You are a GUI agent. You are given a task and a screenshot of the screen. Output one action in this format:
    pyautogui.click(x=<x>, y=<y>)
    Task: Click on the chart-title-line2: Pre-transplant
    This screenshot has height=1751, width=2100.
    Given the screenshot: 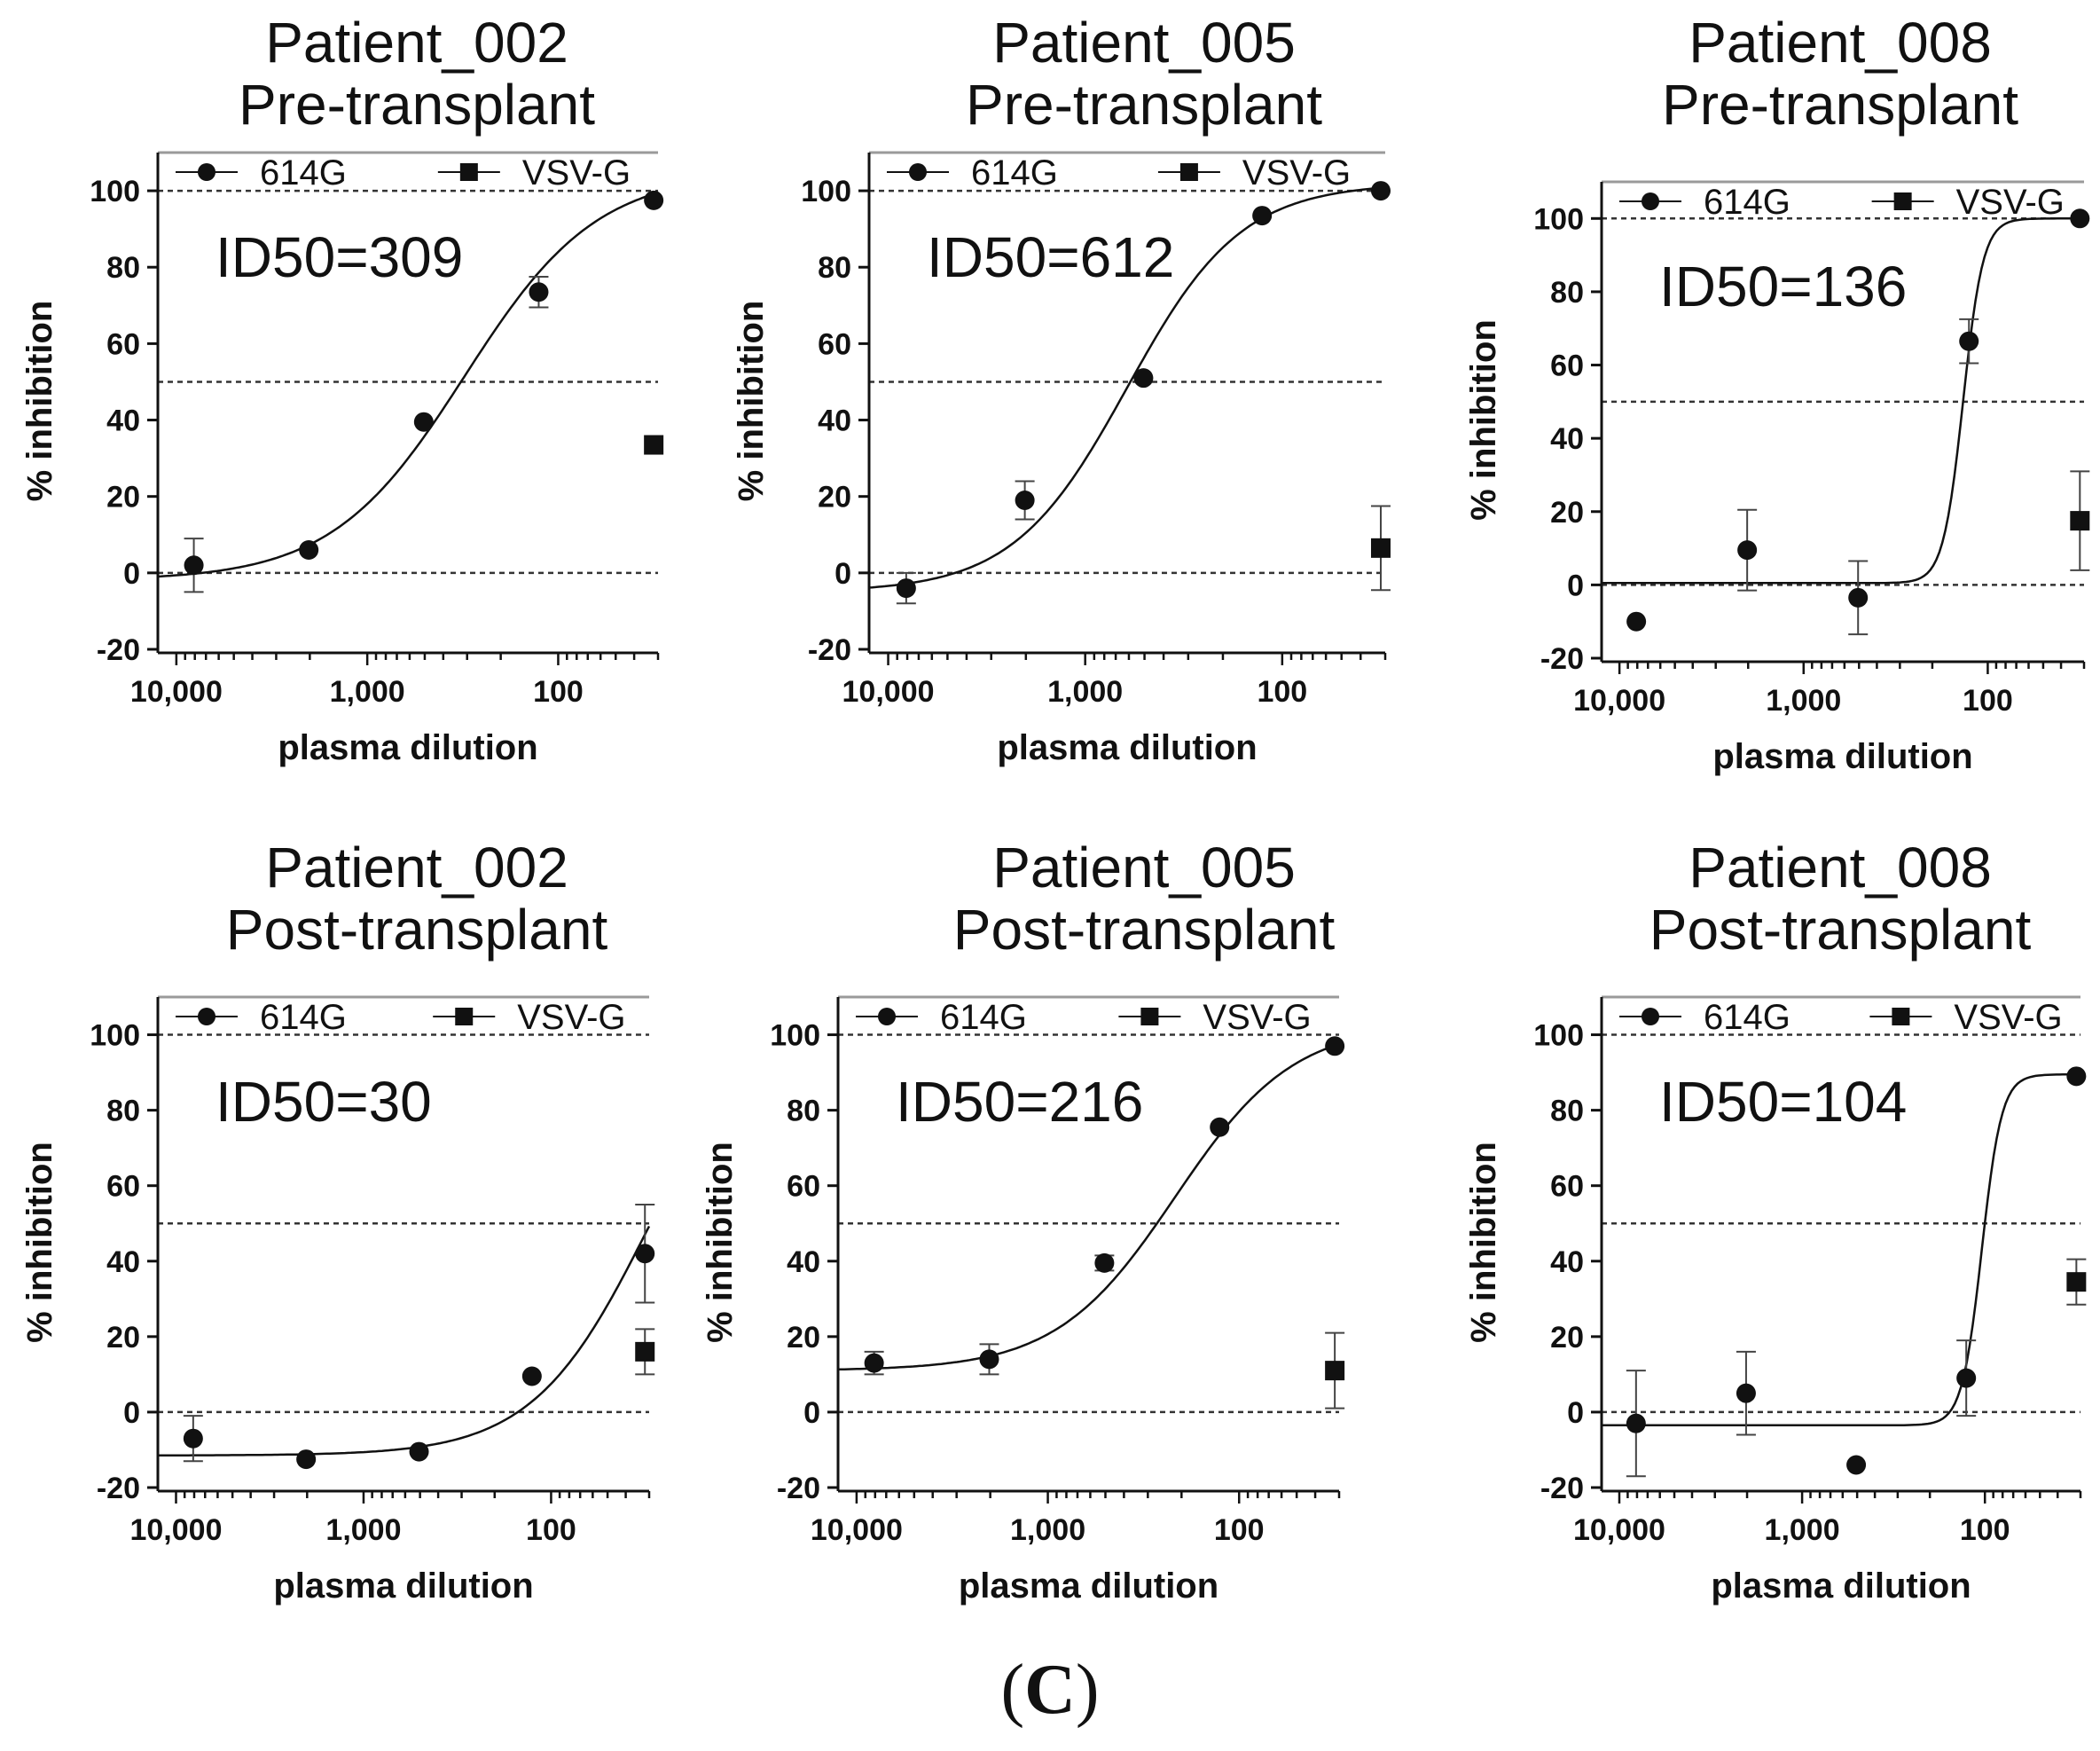 What is the action you would take?
    pyautogui.click(x=1840, y=105)
    